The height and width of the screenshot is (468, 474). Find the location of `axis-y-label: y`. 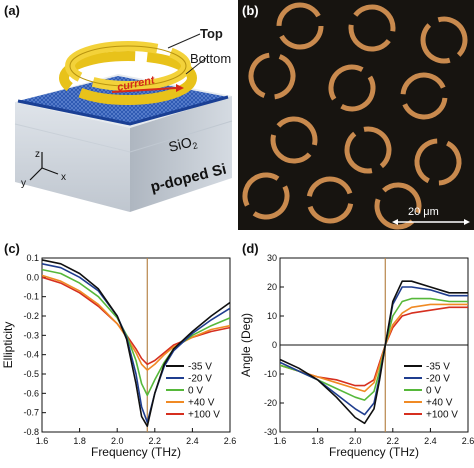

axis-y-label: y is located at coordinates (23, 183).